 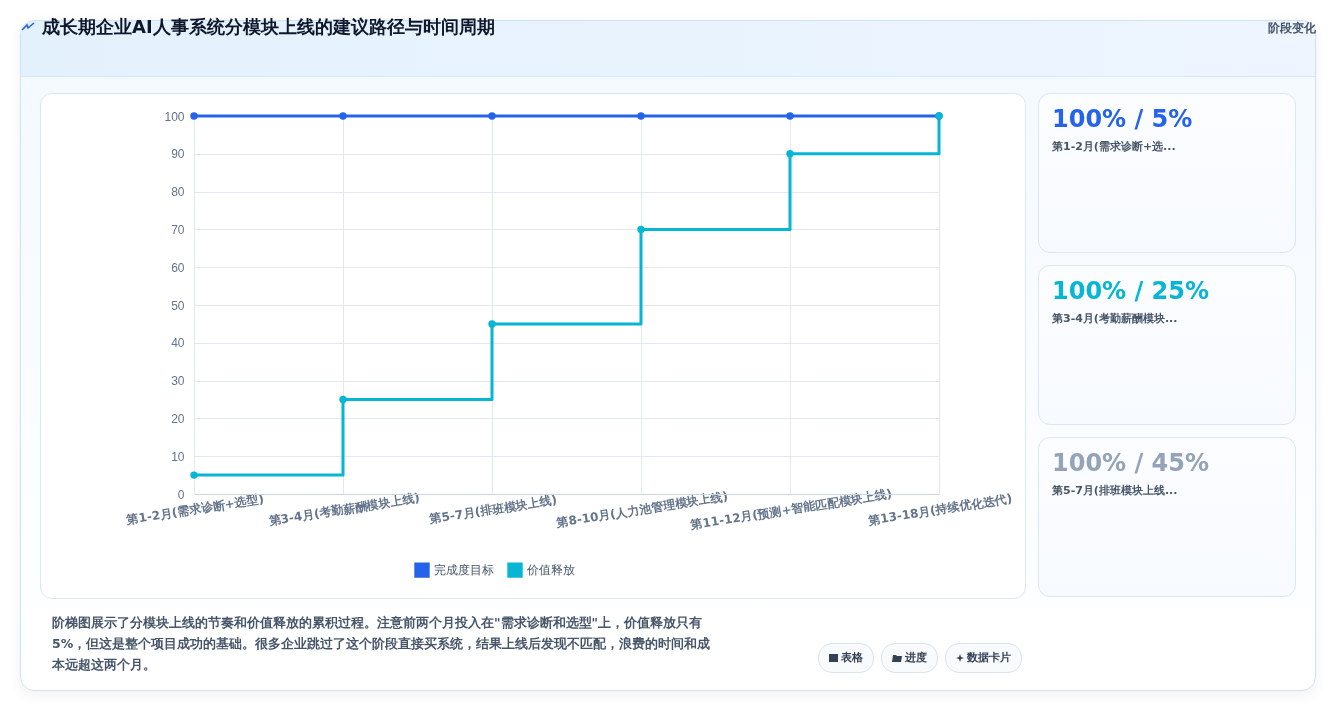 I want to click on text: 表格, so click(x=846, y=658).